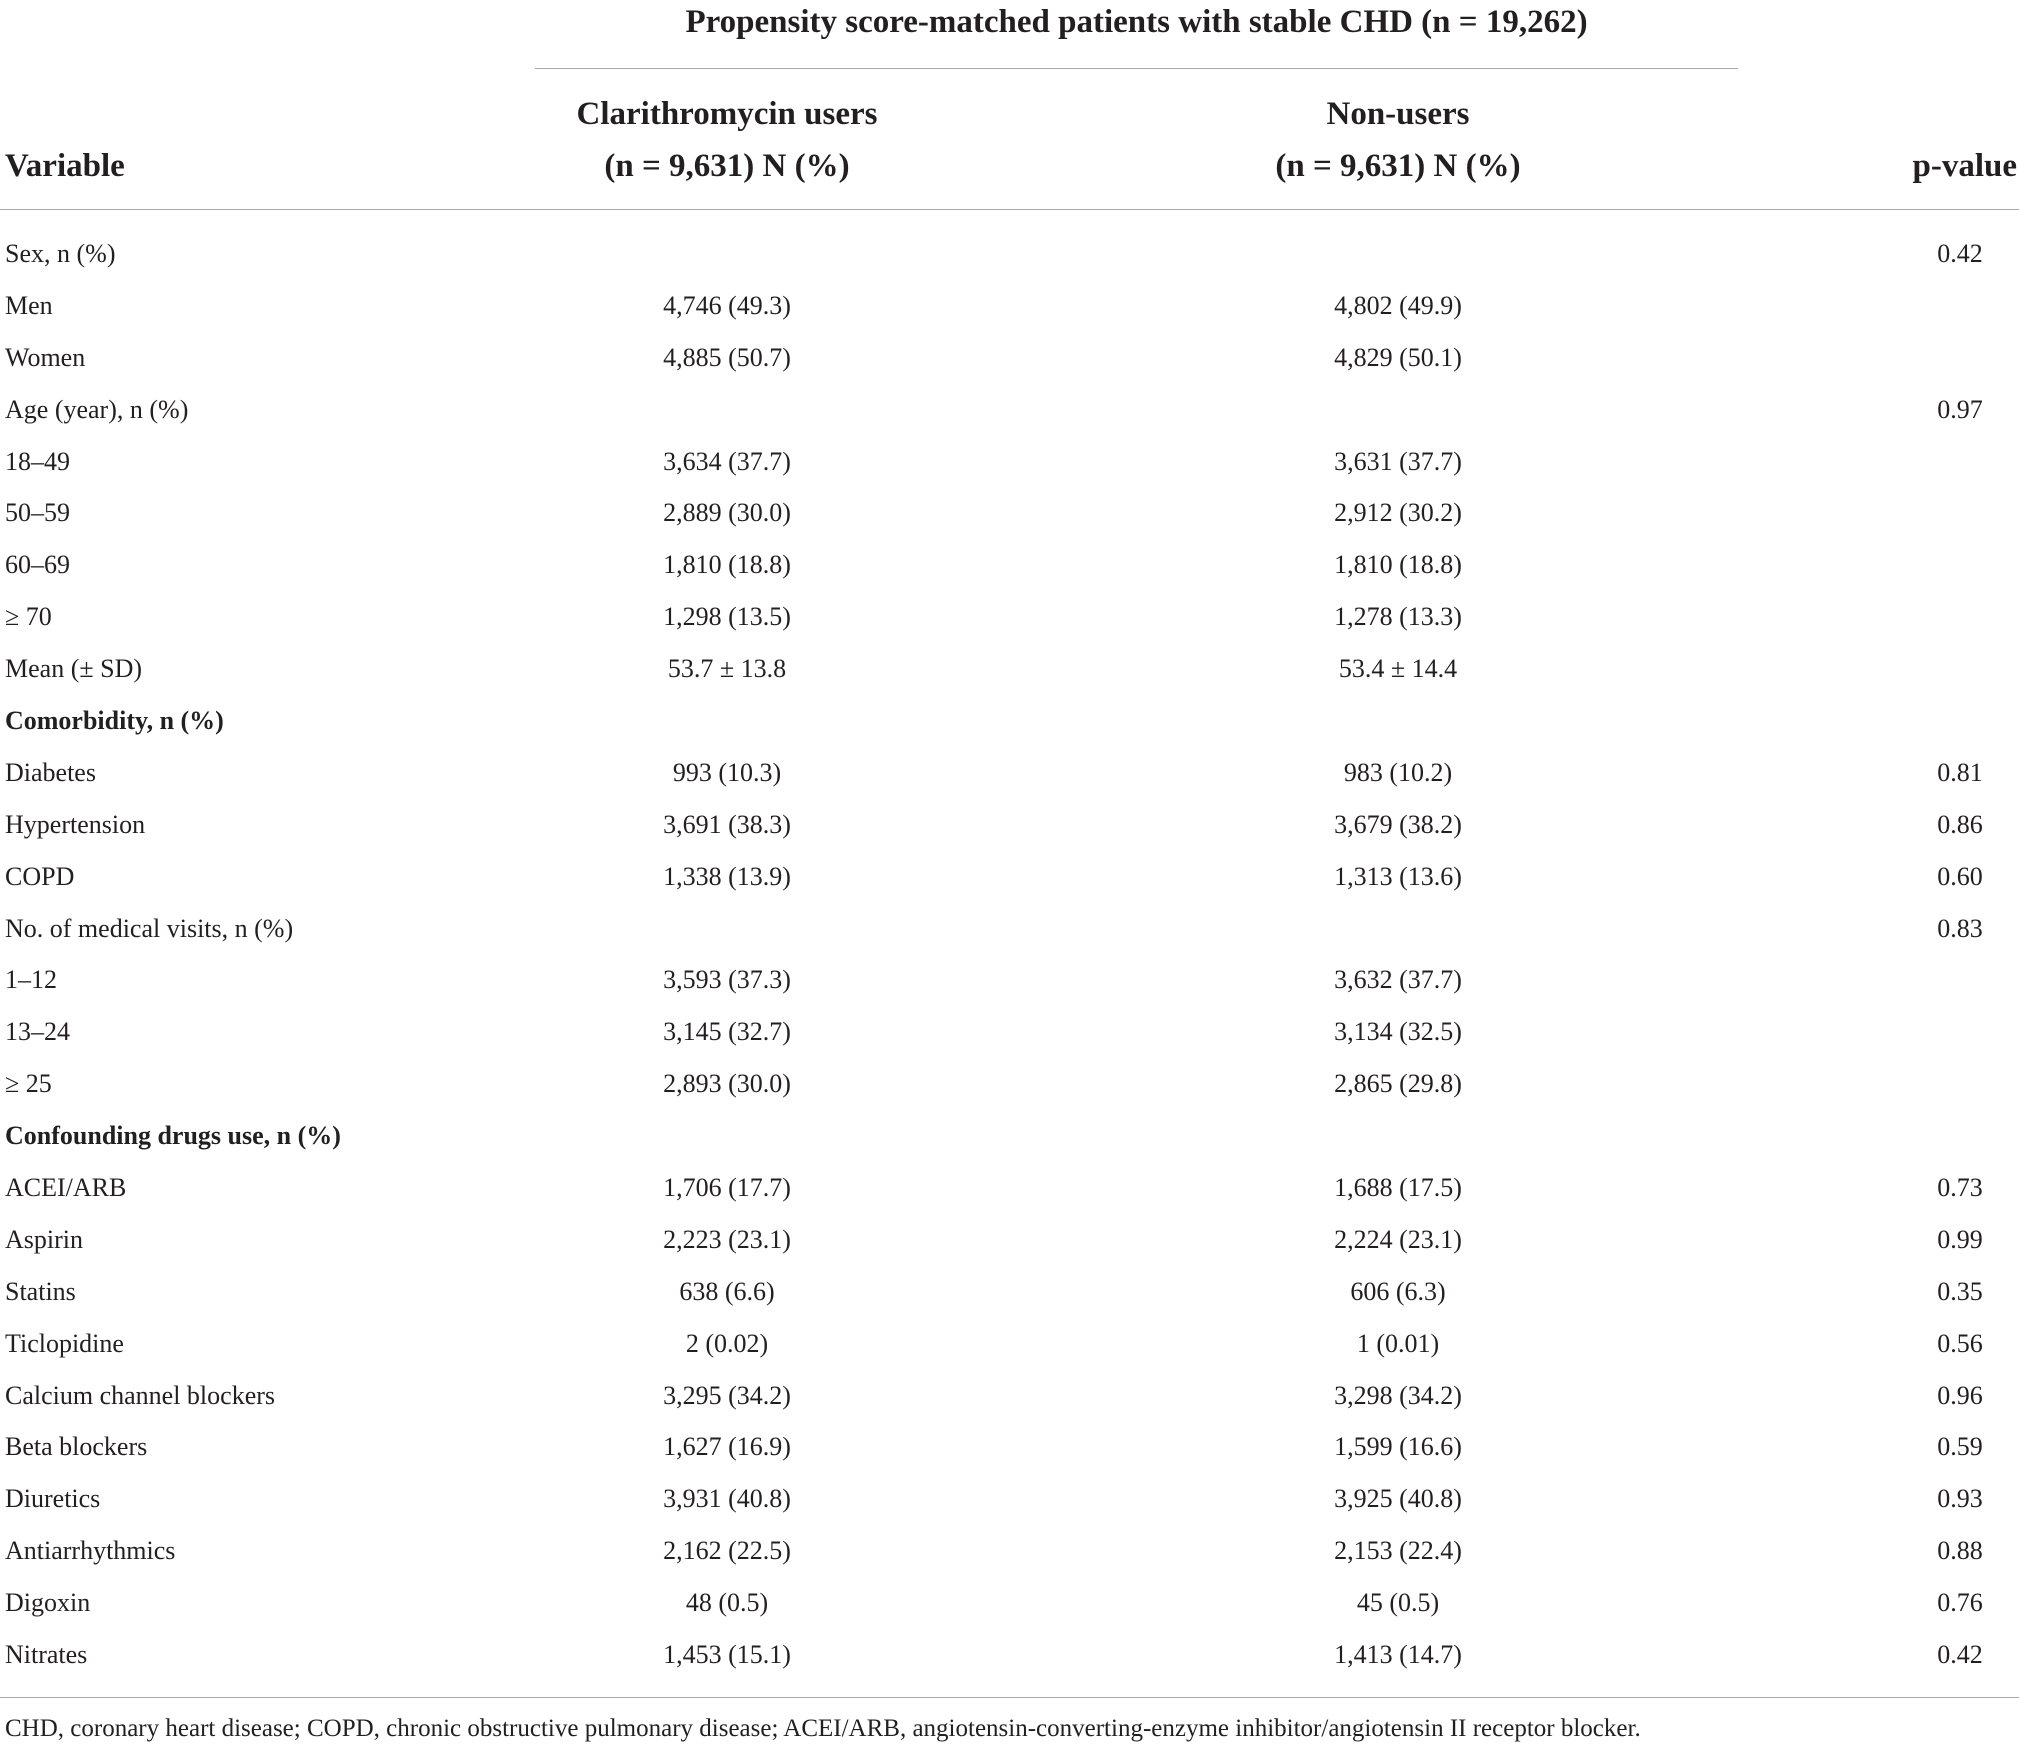 This screenshot has height=1748, width=2019. What do you see at coordinates (1009, 1697) in the screenshot?
I see `bottom-rule` at bounding box center [1009, 1697].